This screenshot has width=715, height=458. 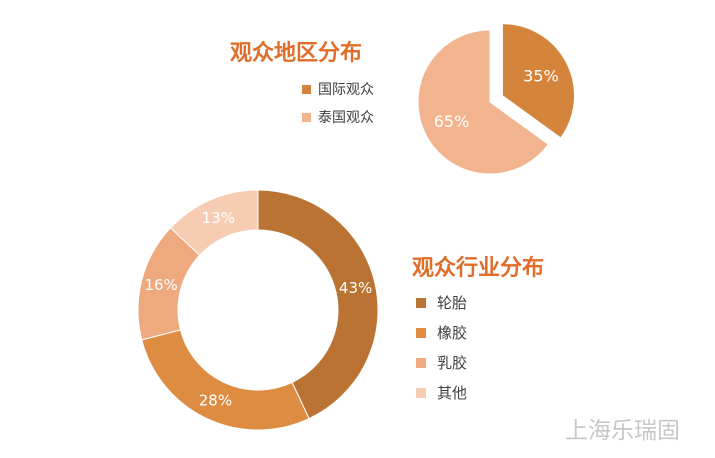 What do you see at coordinates (296, 53) in the screenshot?
I see `region-chart-title: 观众地区分布` at bounding box center [296, 53].